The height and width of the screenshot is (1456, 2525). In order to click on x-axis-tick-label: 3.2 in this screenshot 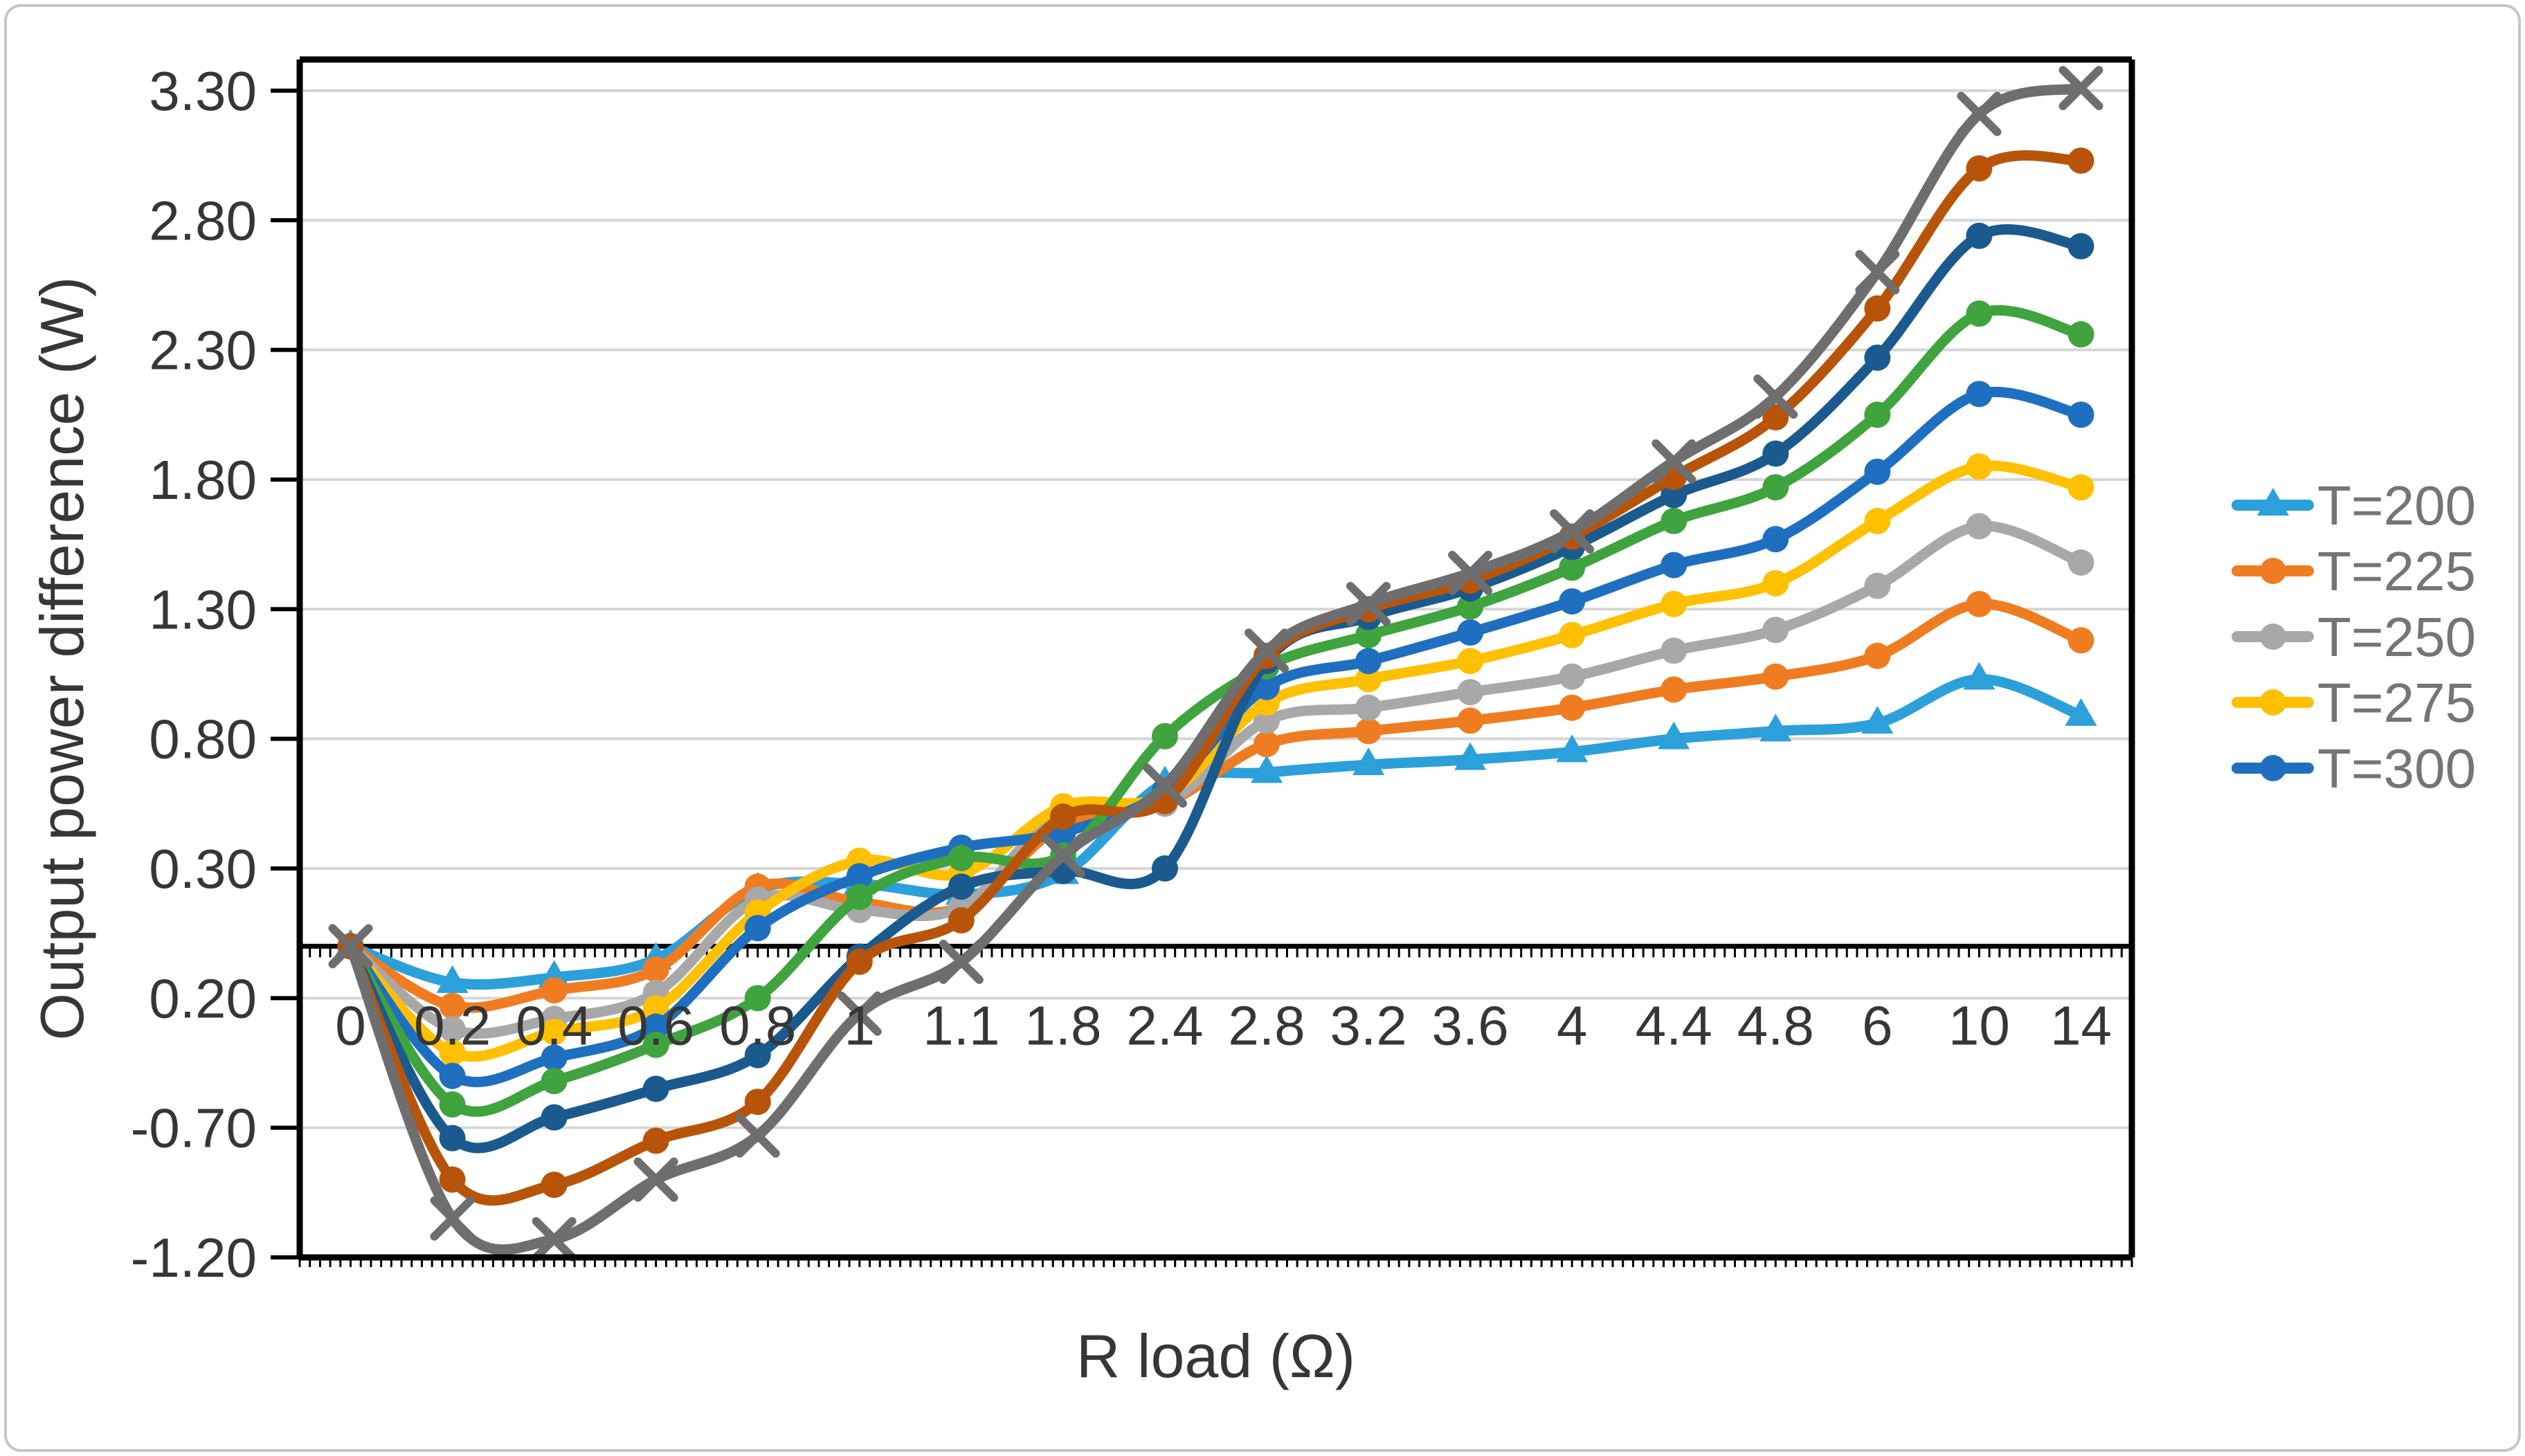, I will do `click(1368, 1025)`.